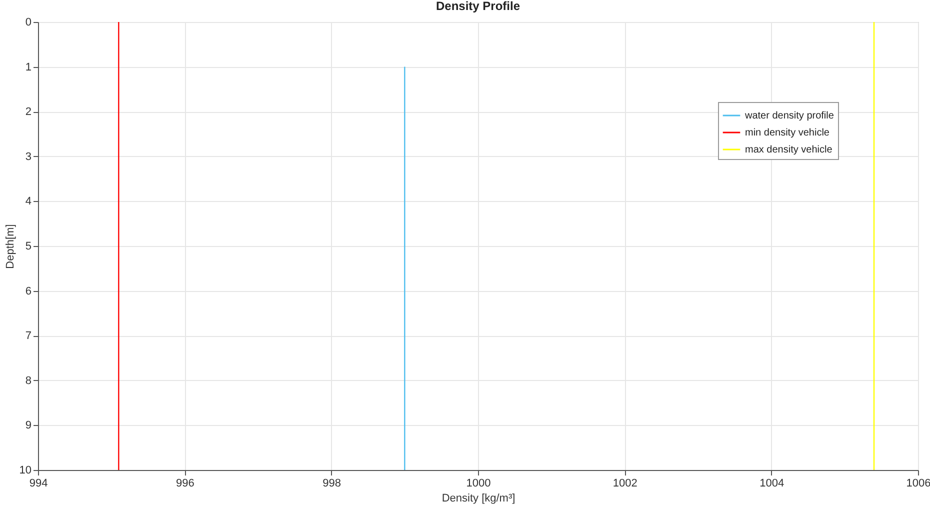 The width and height of the screenshot is (930, 507). Describe the element at coordinates (478, 484) in the screenshot. I see `x-tick-label: 1000` at that location.